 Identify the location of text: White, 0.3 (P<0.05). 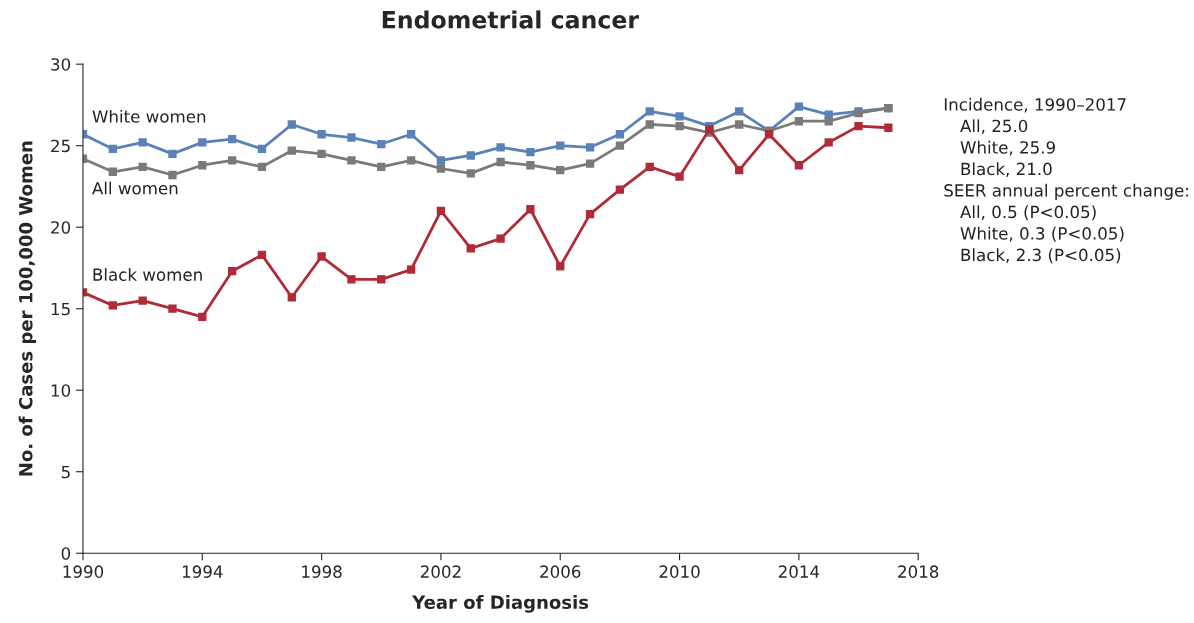
(1042, 234).